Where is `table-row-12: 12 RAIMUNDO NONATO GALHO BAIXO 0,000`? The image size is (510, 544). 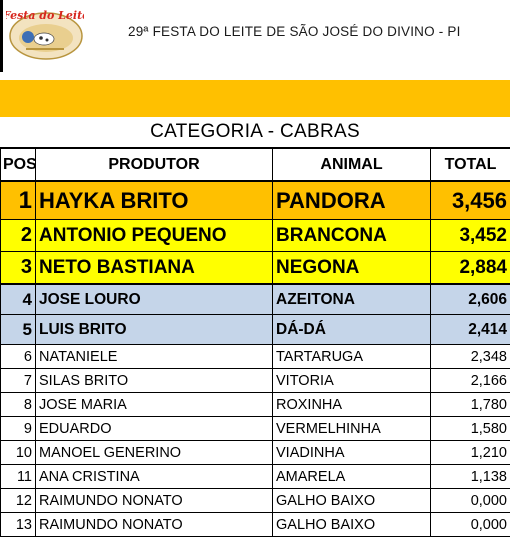
table-row-12: 12 RAIMUNDO NONATO GALHO BAIXO 0,000 is located at coordinates (255, 500).